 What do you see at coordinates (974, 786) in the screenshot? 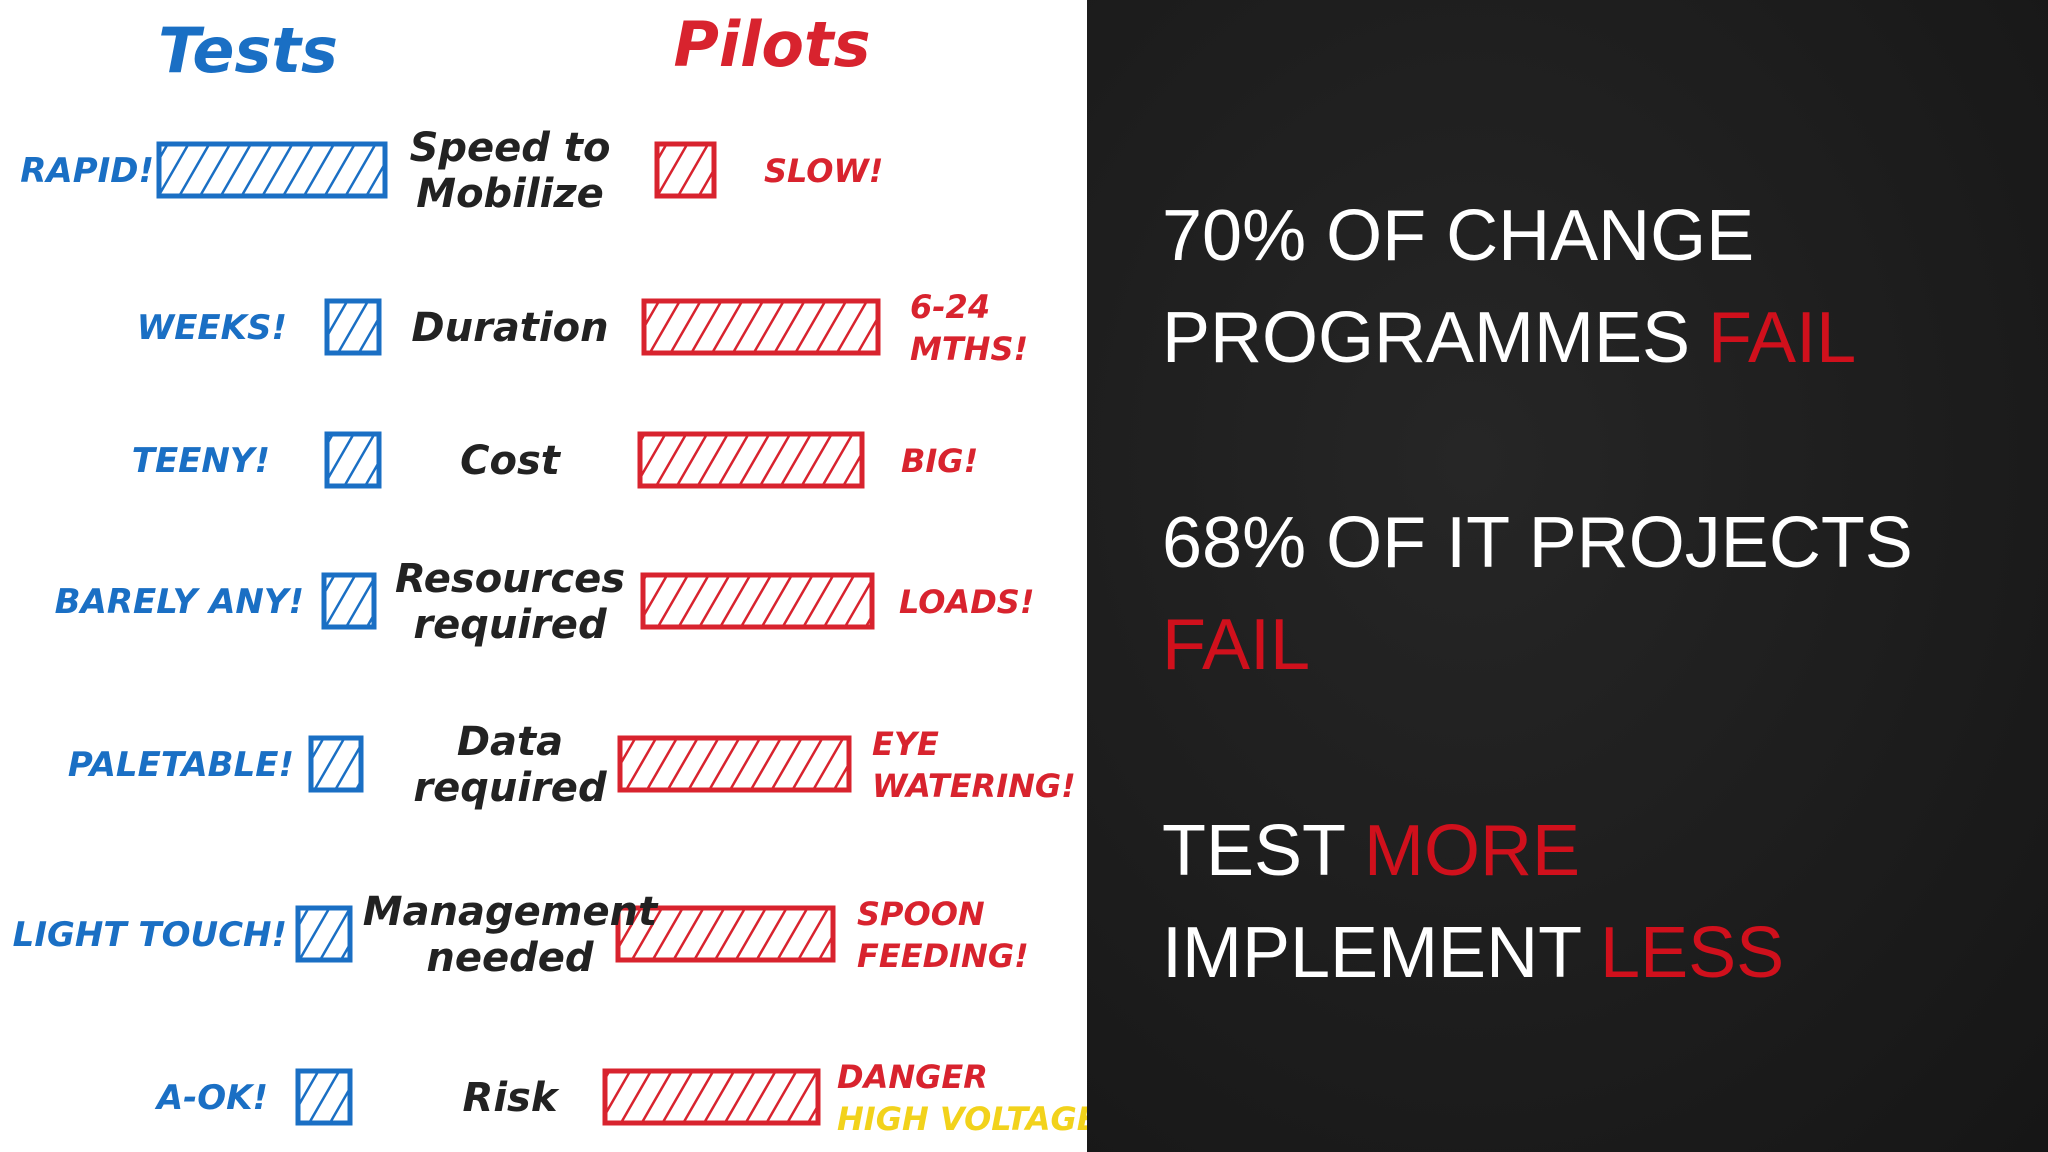
I see `pilot-label: WATERING!` at bounding box center [974, 786].